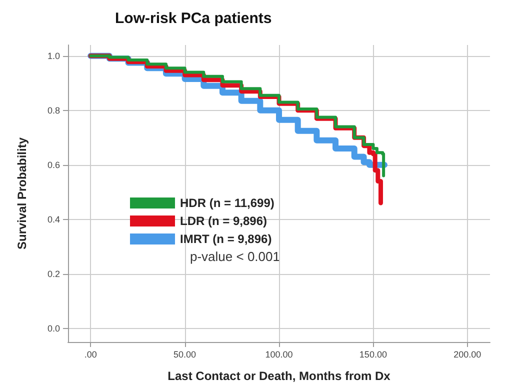 The width and height of the screenshot is (518, 390). What do you see at coordinates (193, 18) in the screenshot?
I see `chart-title: Low-risk PCa patients` at bounding box center [193, 18].